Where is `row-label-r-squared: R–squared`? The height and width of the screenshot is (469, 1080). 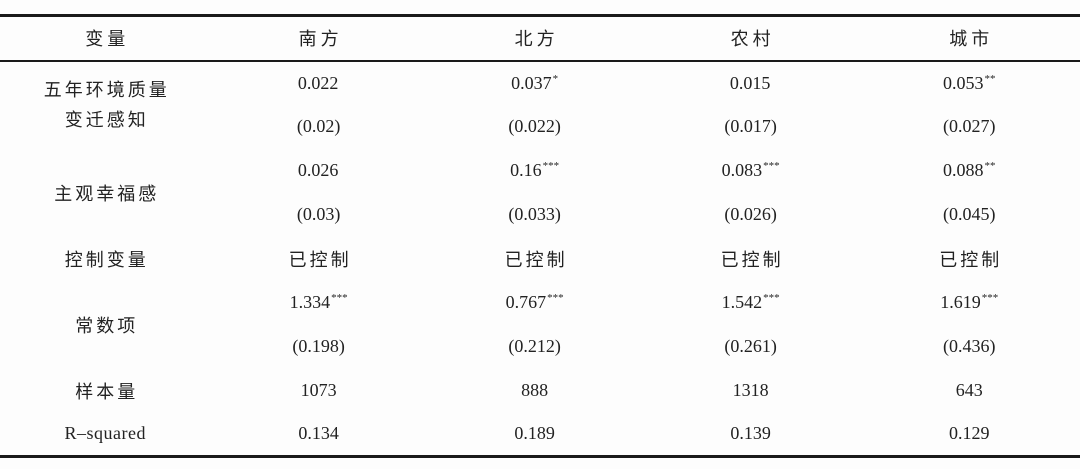
row-label-r-squared: R–squared is located at coordinates (105, 433).